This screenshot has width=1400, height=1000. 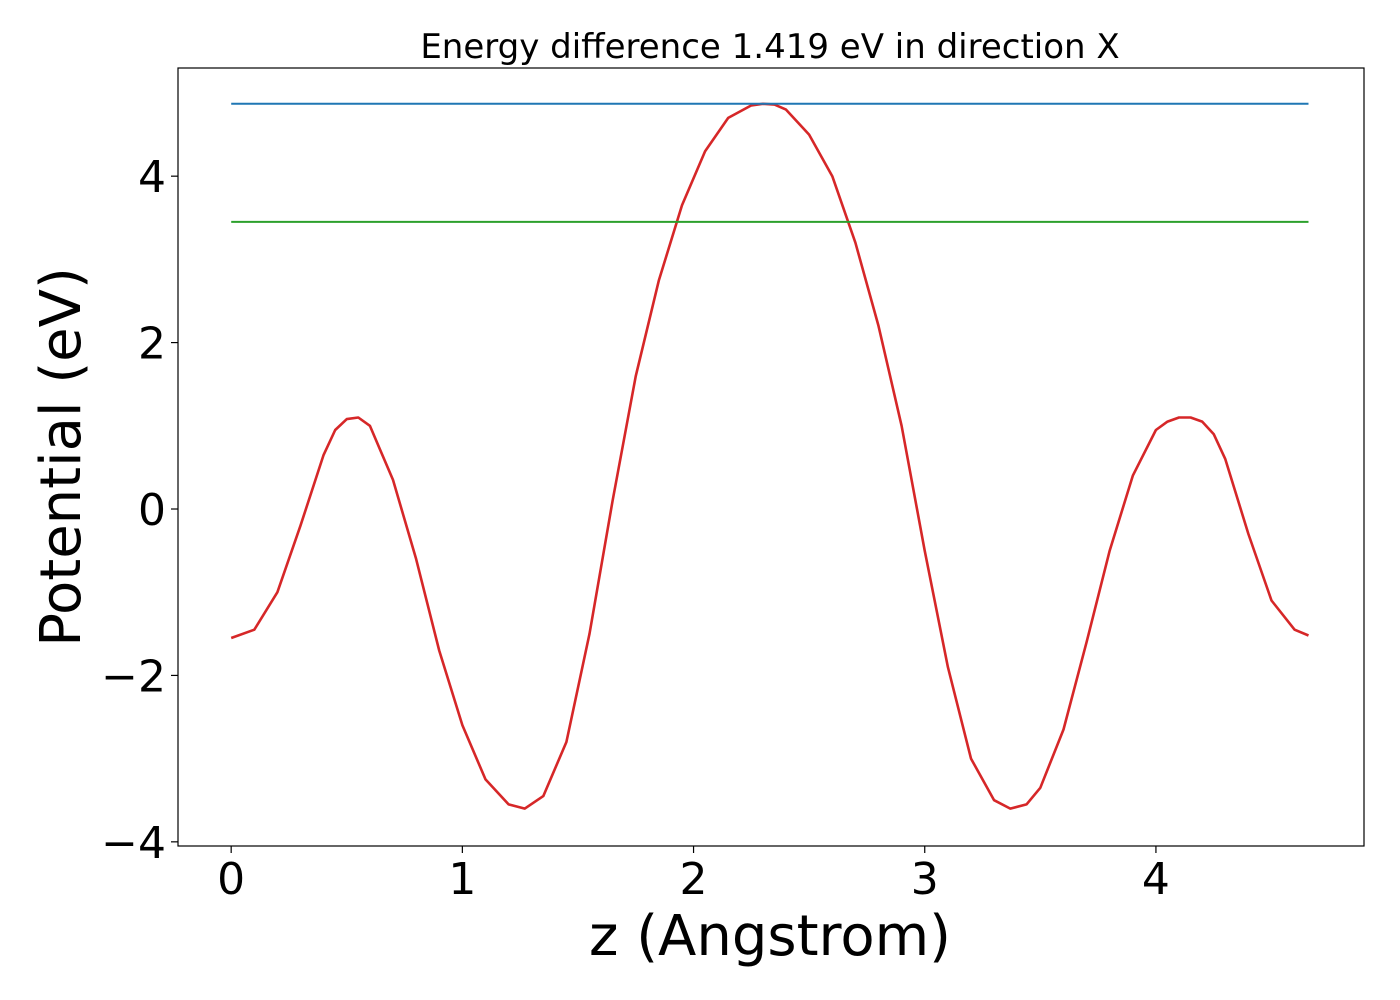 What do you see at coordinates (152, 510) in the screenshot?
I see `y-tick-label-2: 0` at bounding box center [152, 510].